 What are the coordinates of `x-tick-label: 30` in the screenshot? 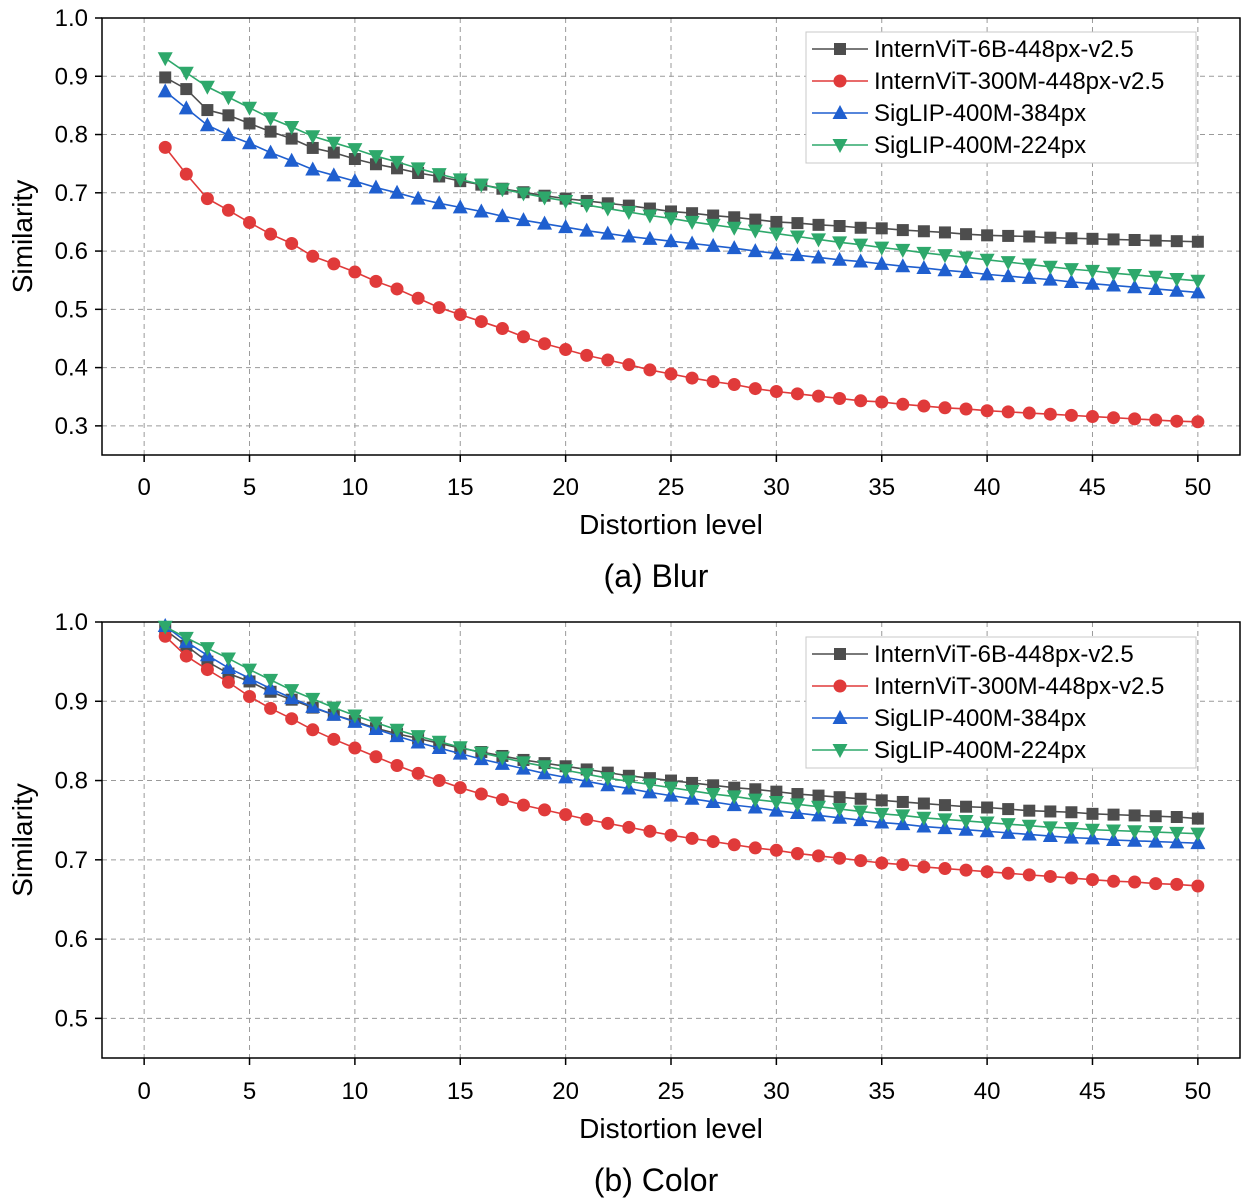 It's located at (776, 487).